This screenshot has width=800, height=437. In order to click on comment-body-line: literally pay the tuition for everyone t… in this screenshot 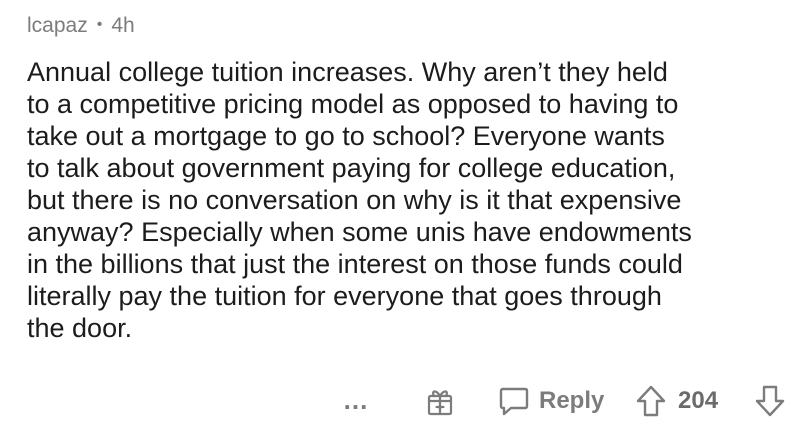, I will do `click(344, 296)`.